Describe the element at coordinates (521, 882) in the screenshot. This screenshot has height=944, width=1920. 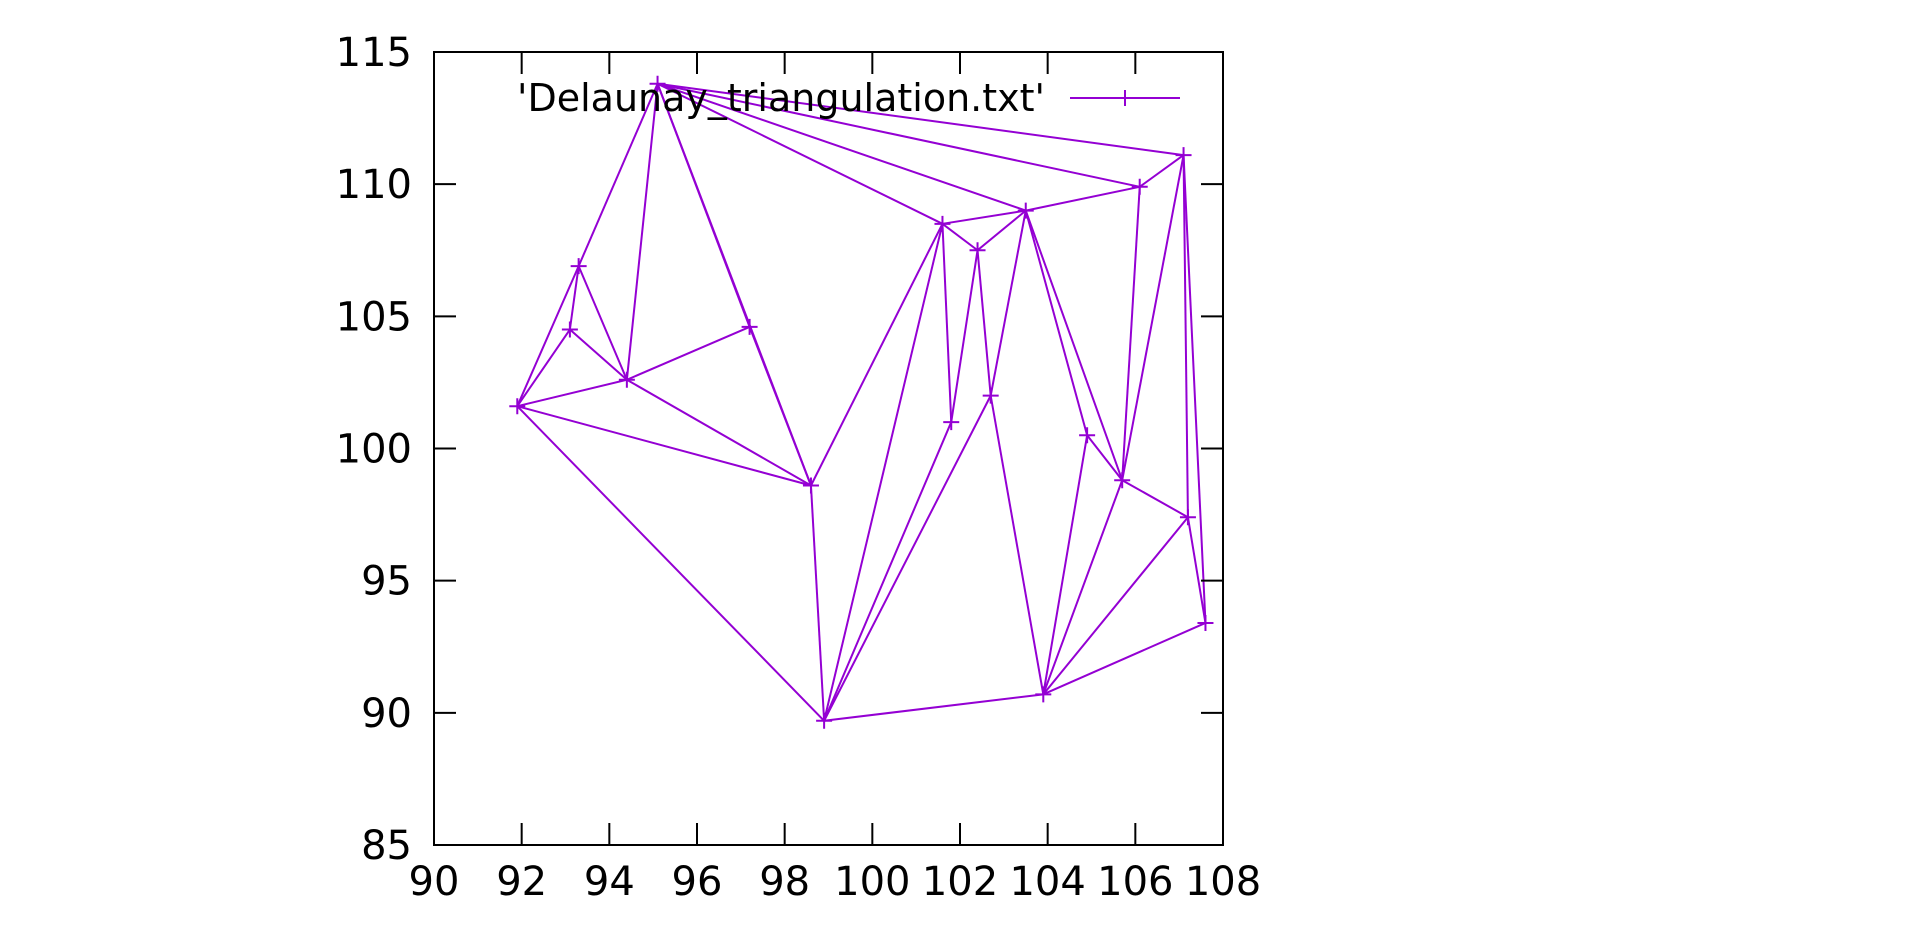
I see `x-tick-label: 92` at that location.